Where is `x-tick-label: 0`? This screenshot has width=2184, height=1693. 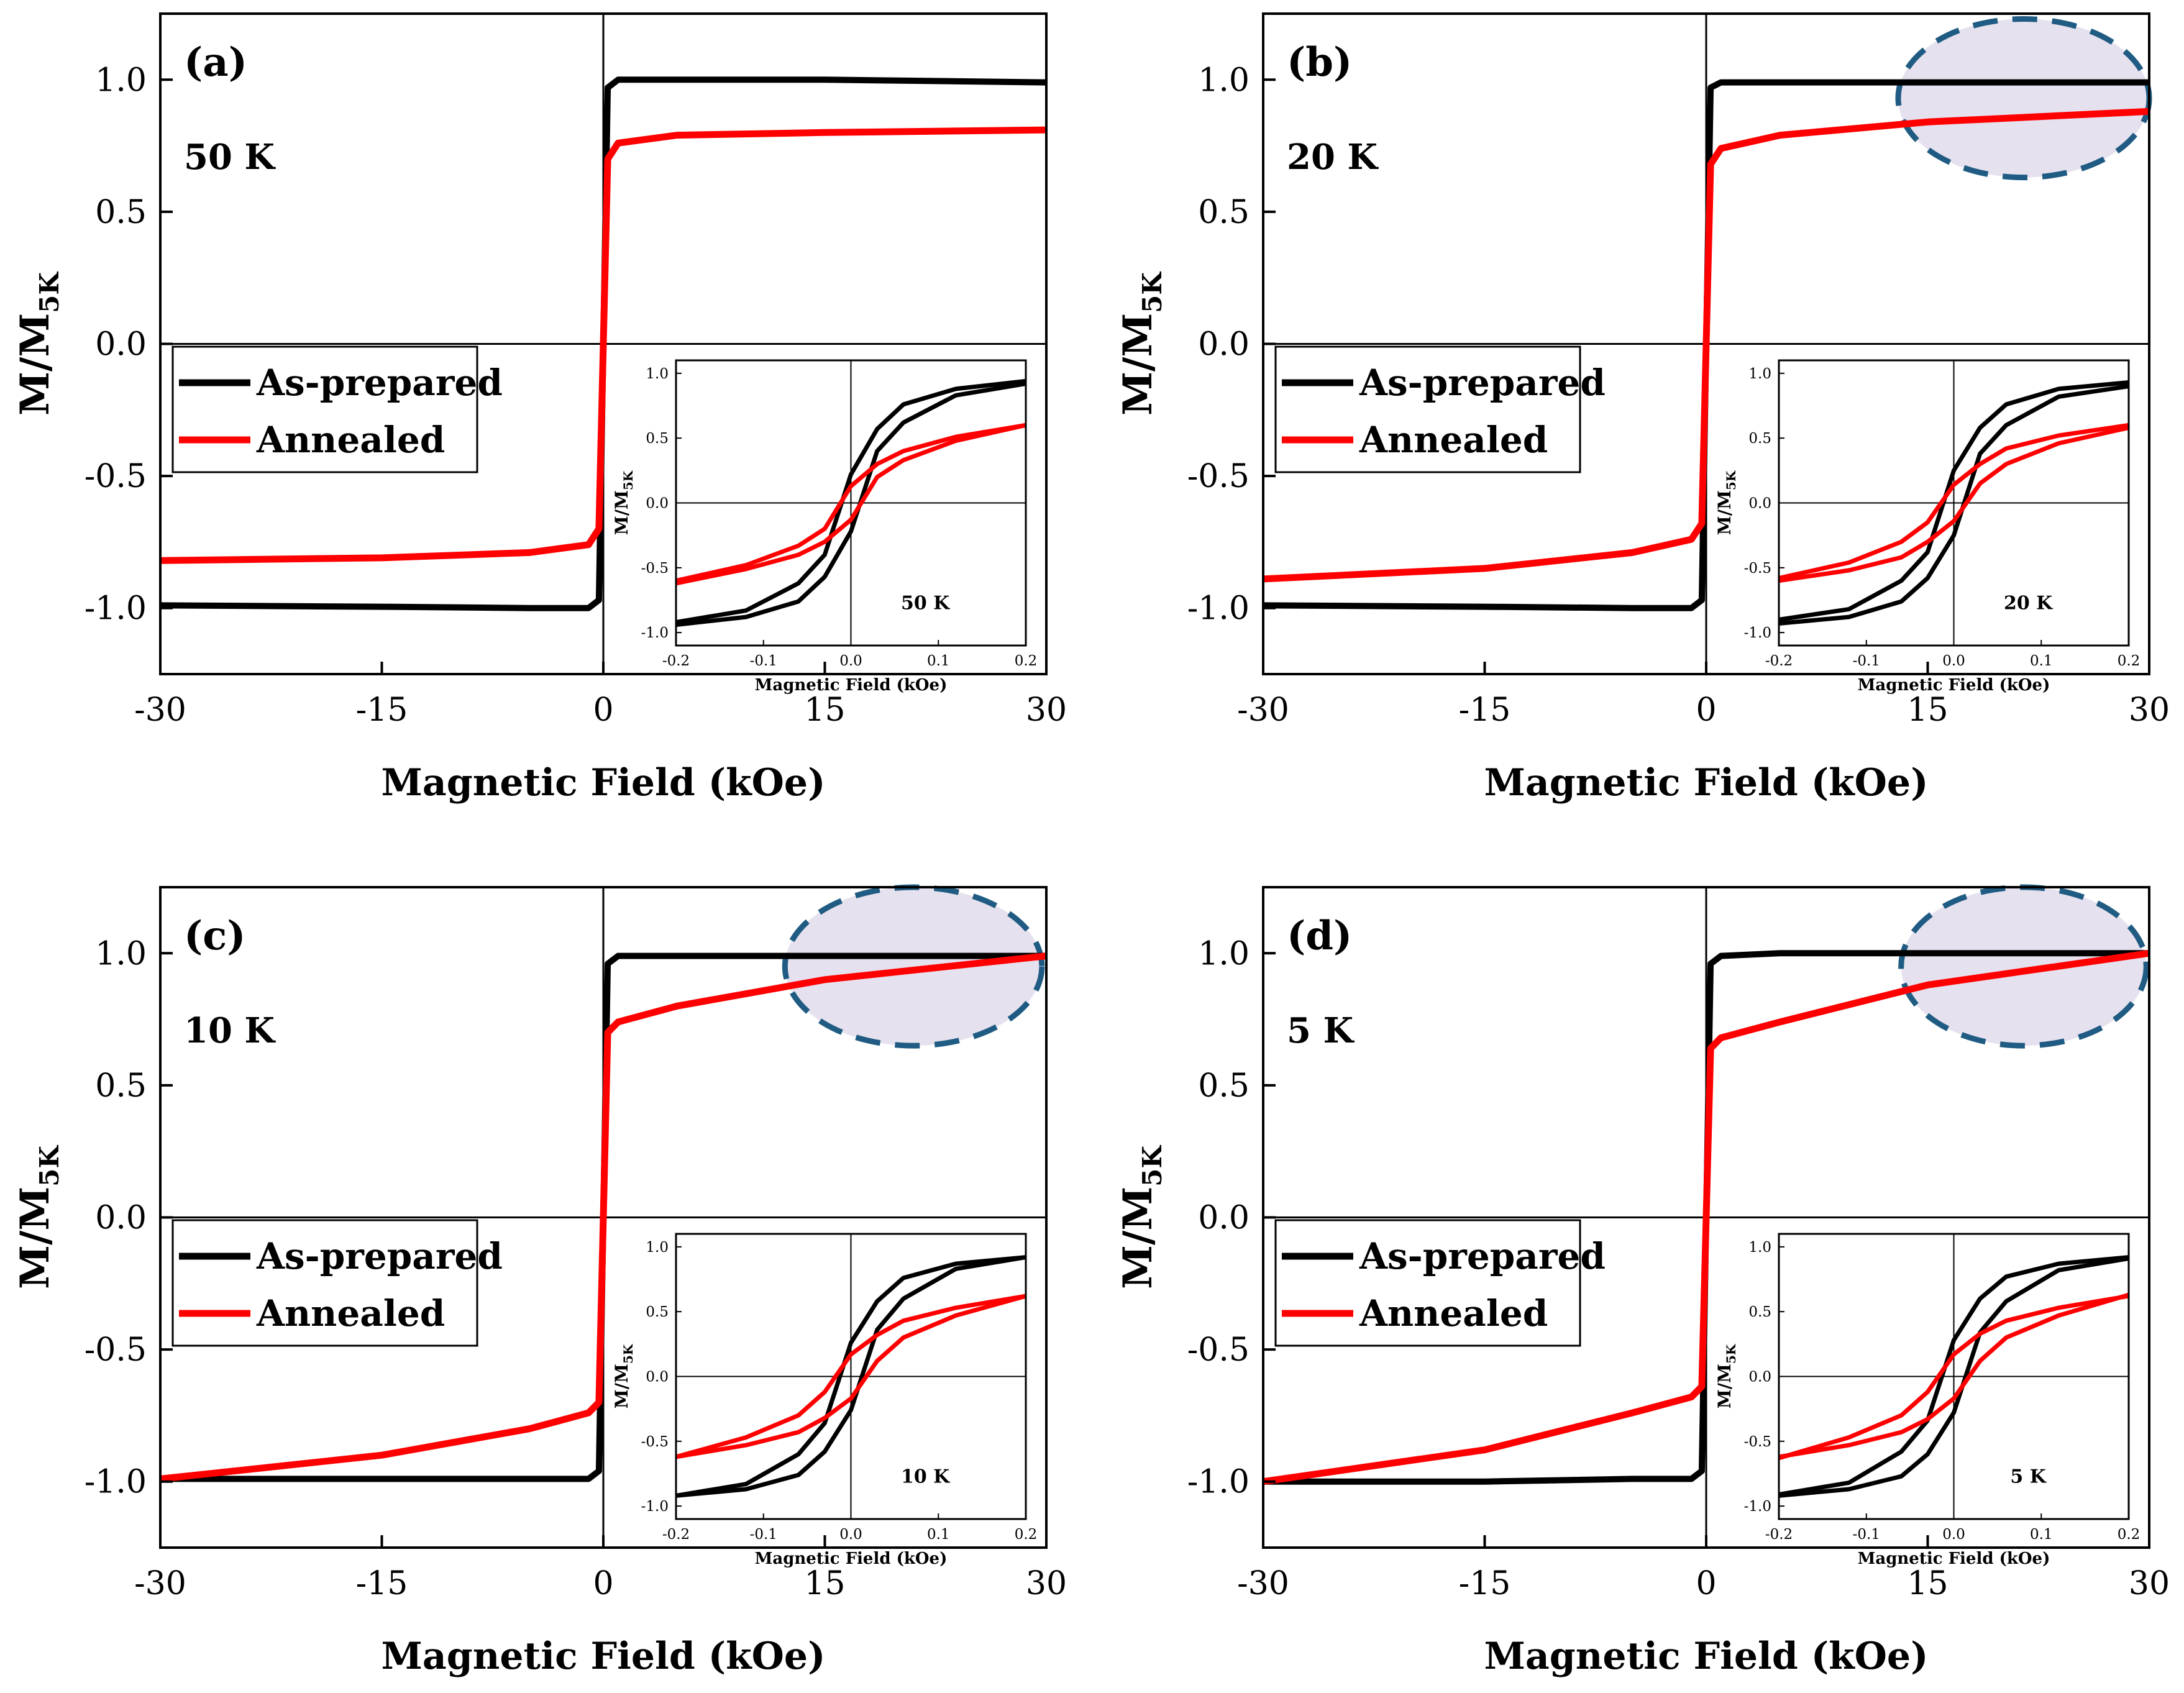
x-tick-label: 0 is located at coordinates (1706, 1583).